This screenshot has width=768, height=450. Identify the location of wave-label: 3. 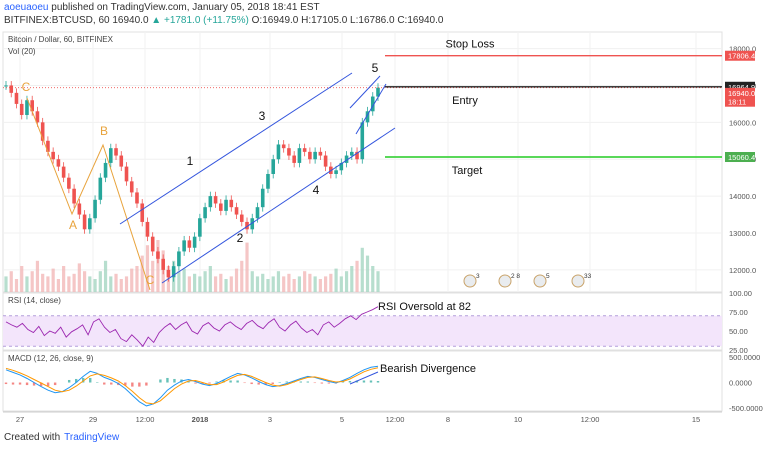
(262, 116).